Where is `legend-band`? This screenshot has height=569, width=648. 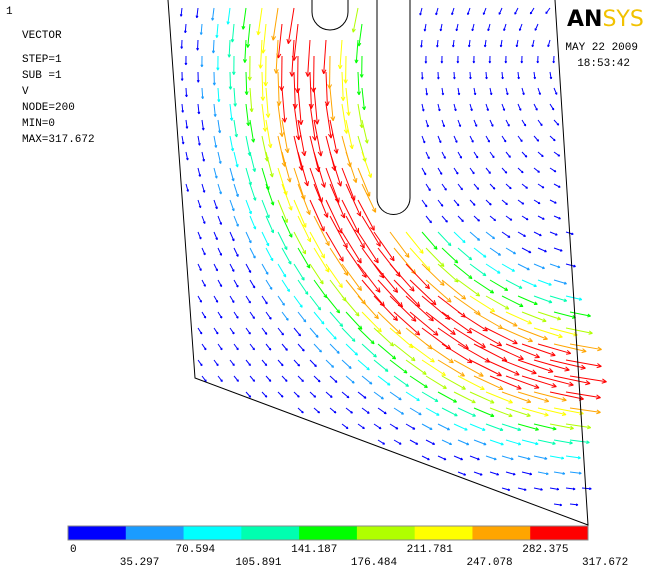
legend-band is located at coordinates (270, 533).